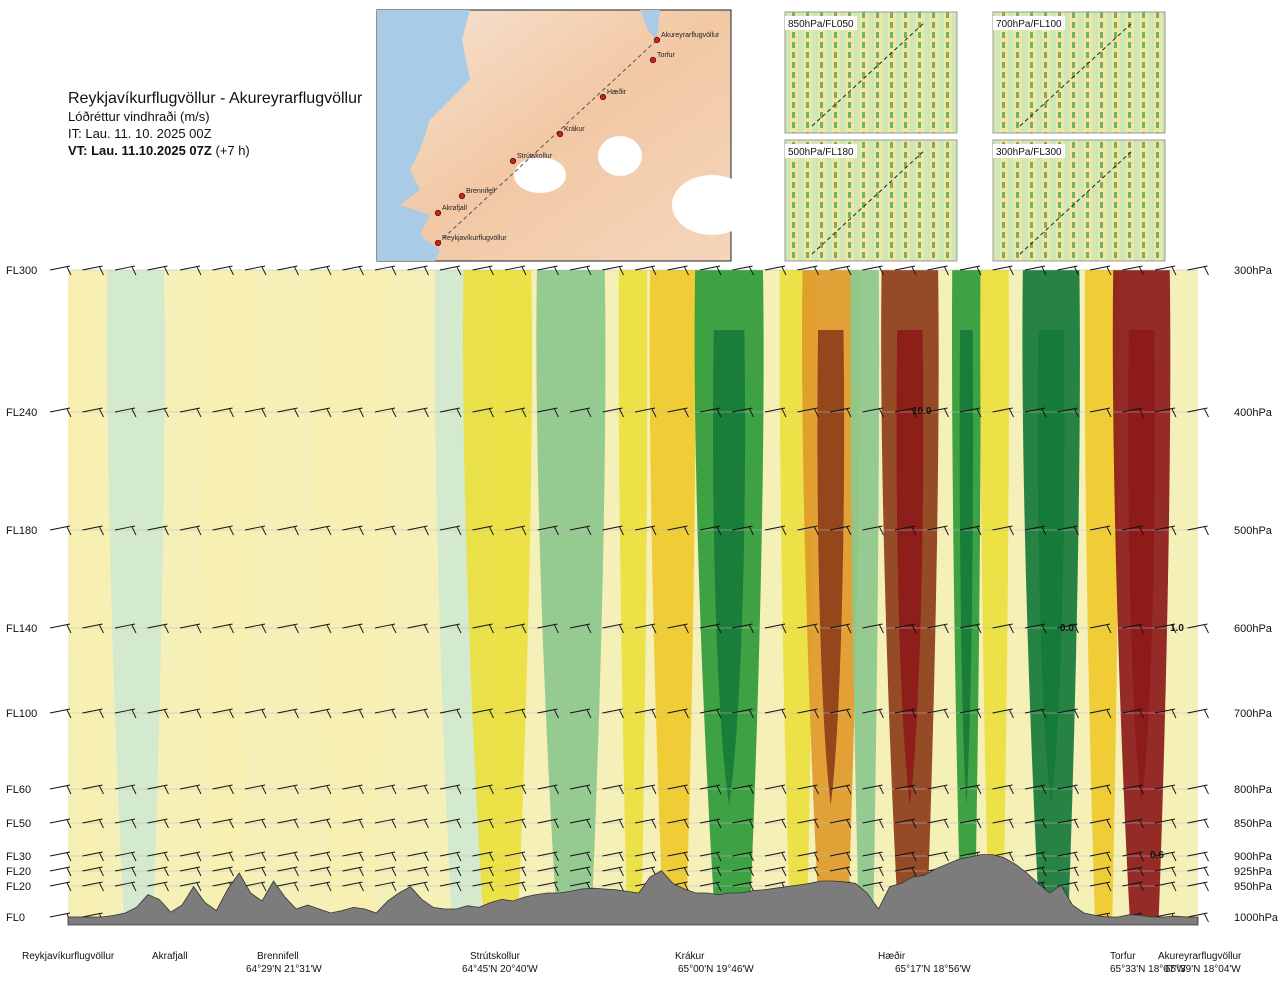 This screenshot has height=981, width=1280. Describe the element at coordinates (1253, 413) in the screenshot. I see `pressure-level-label: 400hPa` at that location.